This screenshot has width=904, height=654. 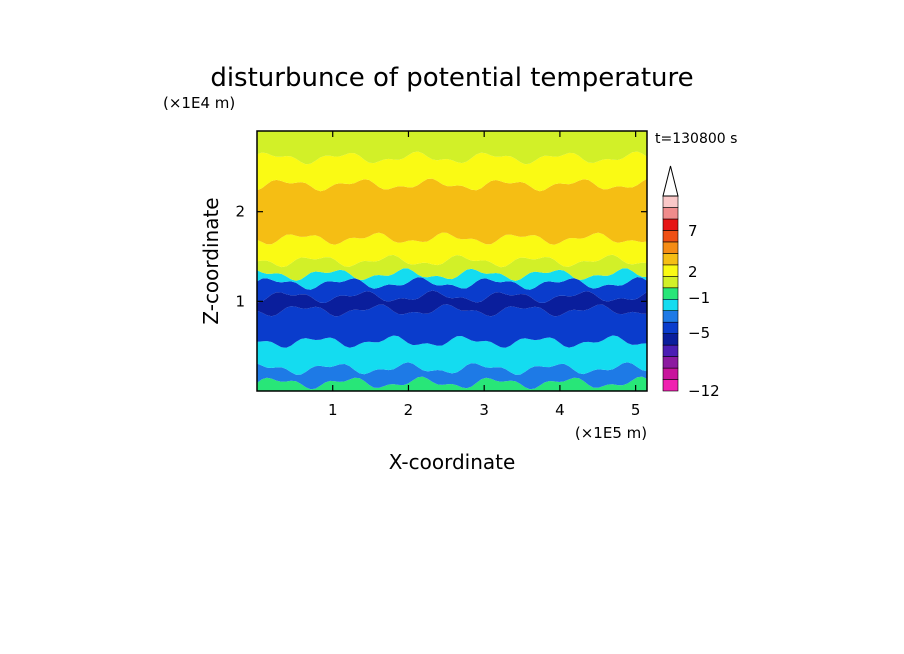 What do you see at coordinates (333, 410) in the screenshot?
I see `x-tick-label: 1` at bounding box center [333, 410].